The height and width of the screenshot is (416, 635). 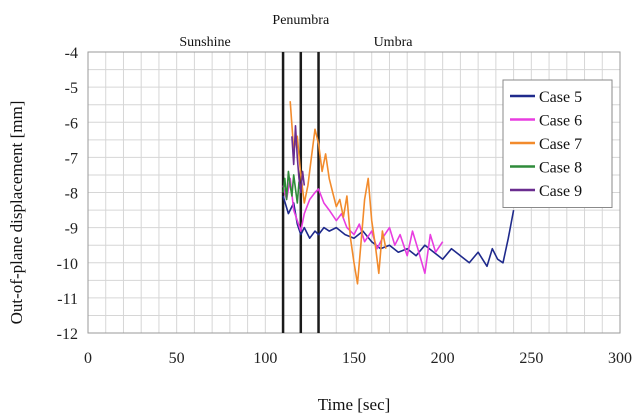 What do you see at coordinates (620, 358) in the screenshot?
I see `x-tick-label: 300` at bounding box center [620, 358].